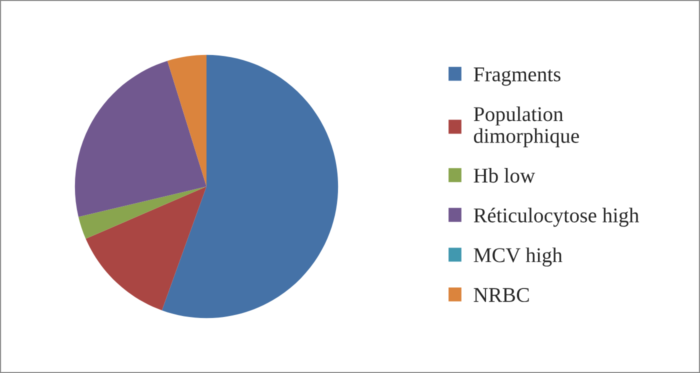 The width and height of the screenshot is (700, 373). Describe the element at coordinates (518, 257) in the screenshot. I see `legend-label: MCV high` at that location.